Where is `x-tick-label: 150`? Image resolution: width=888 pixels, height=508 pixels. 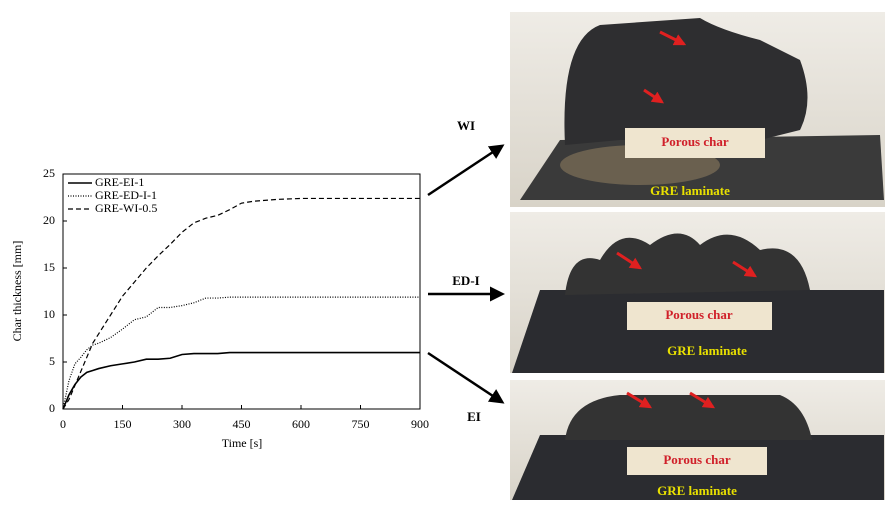
x-tick-label: 150 is located at coordinates (123, 424).